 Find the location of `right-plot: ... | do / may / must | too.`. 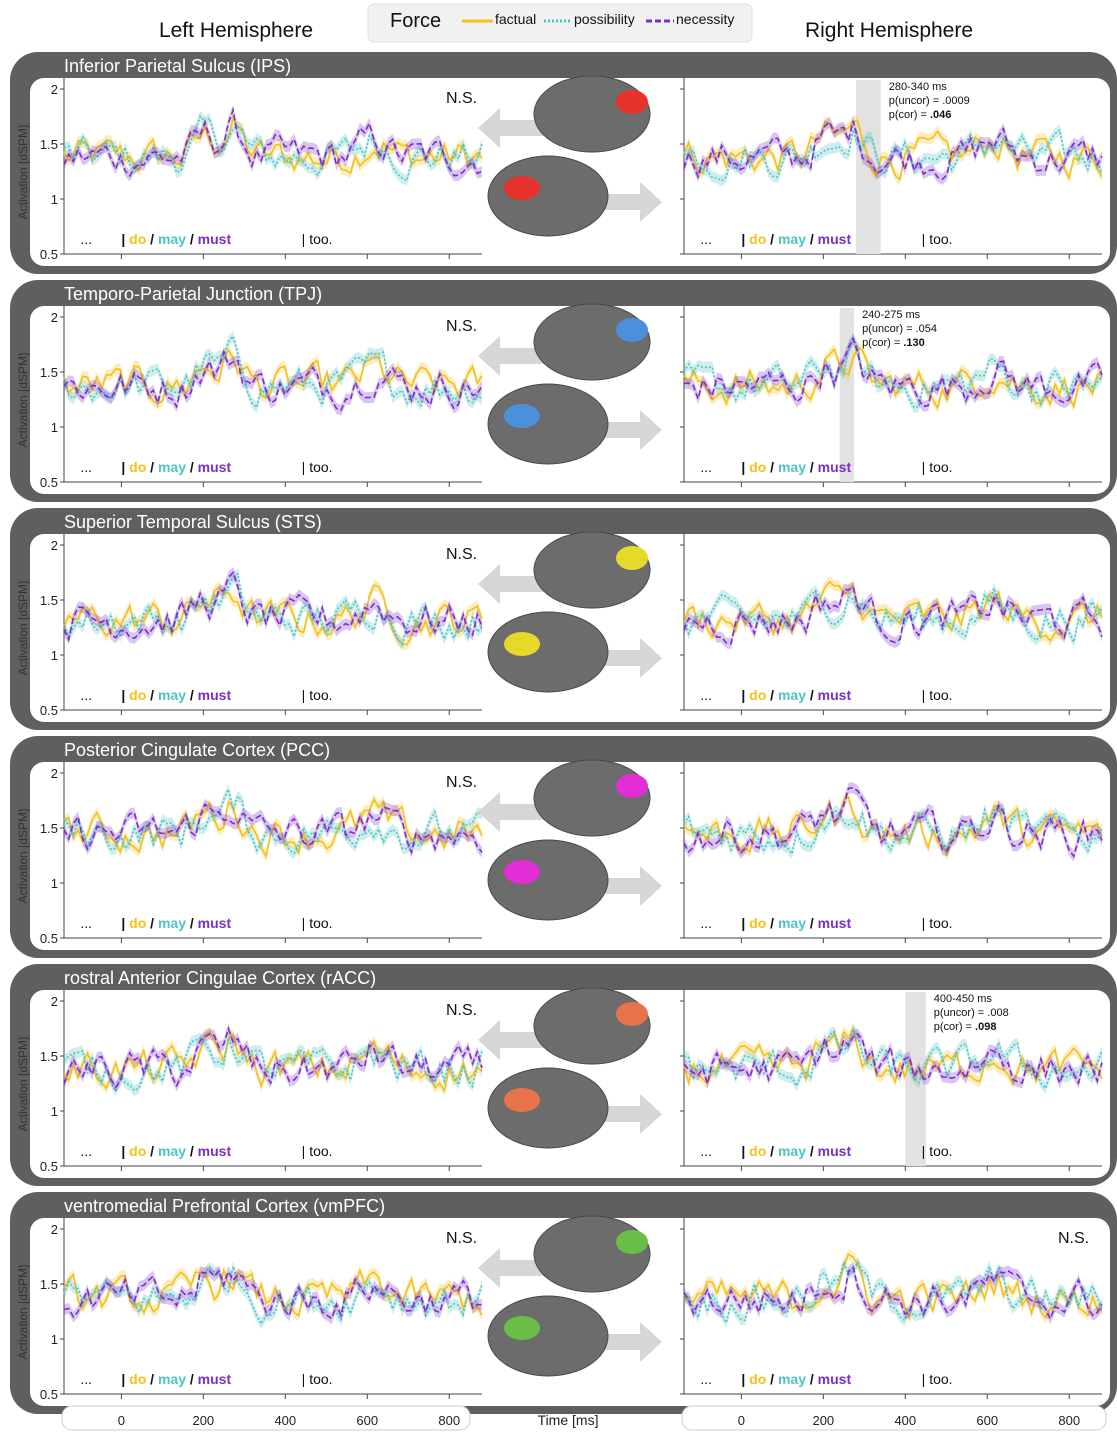

right-plot: ... | do / may / must | too. is located at coordinates (891, 624).